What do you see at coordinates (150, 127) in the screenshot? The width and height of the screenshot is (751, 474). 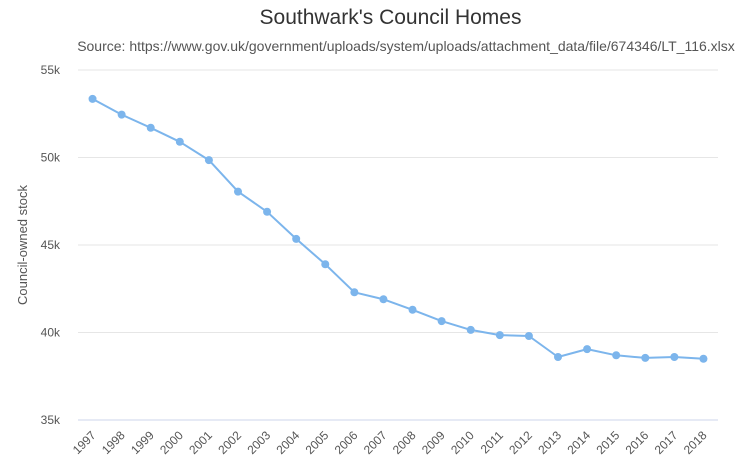 I see `data-point-1999` at bounding box center [150, 127].